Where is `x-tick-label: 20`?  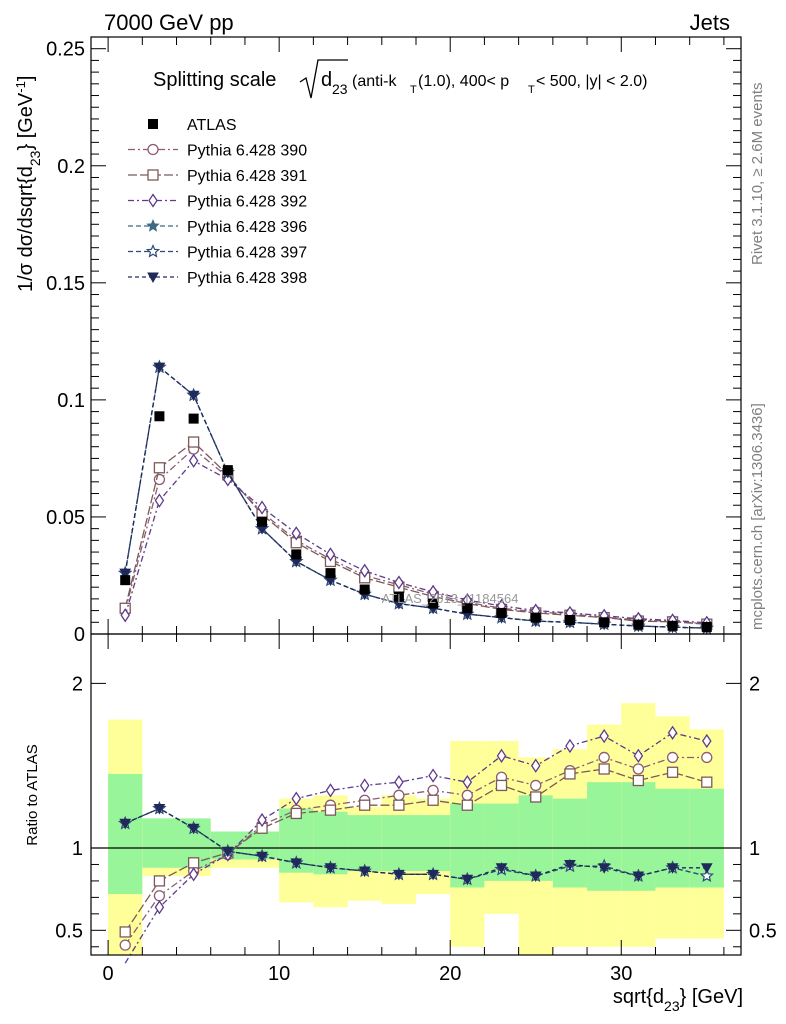 x-tick-label: 20 is located at coordinates (450, 974).